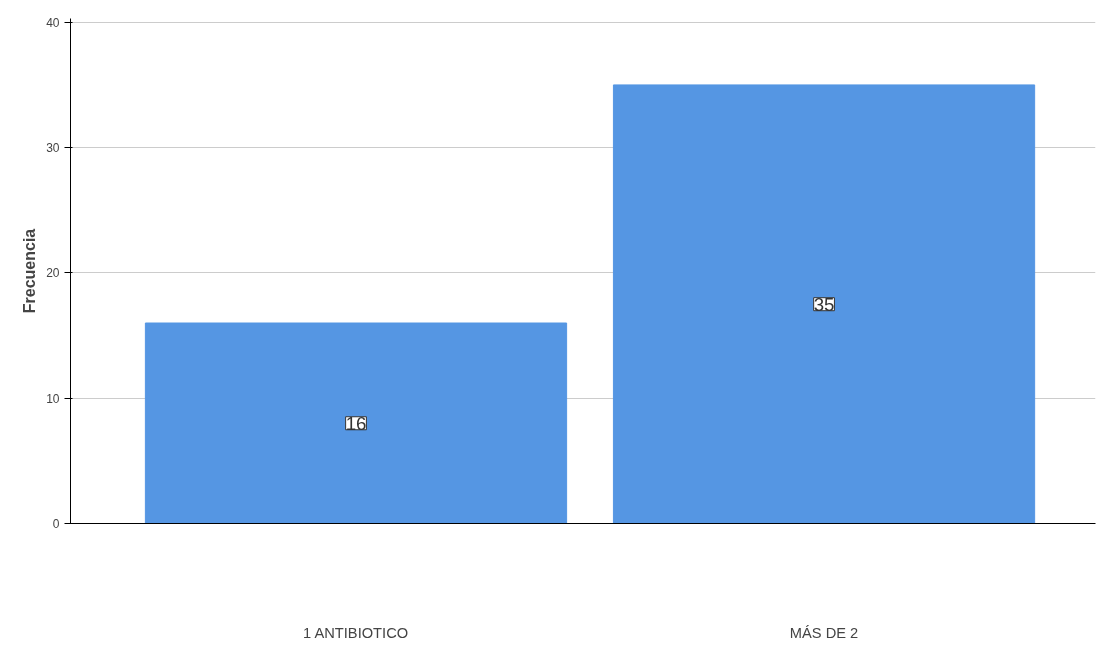 The height and width of the screenshot is (659, 1102). I want to click on y-tick-label: 0, so click(56, 524).